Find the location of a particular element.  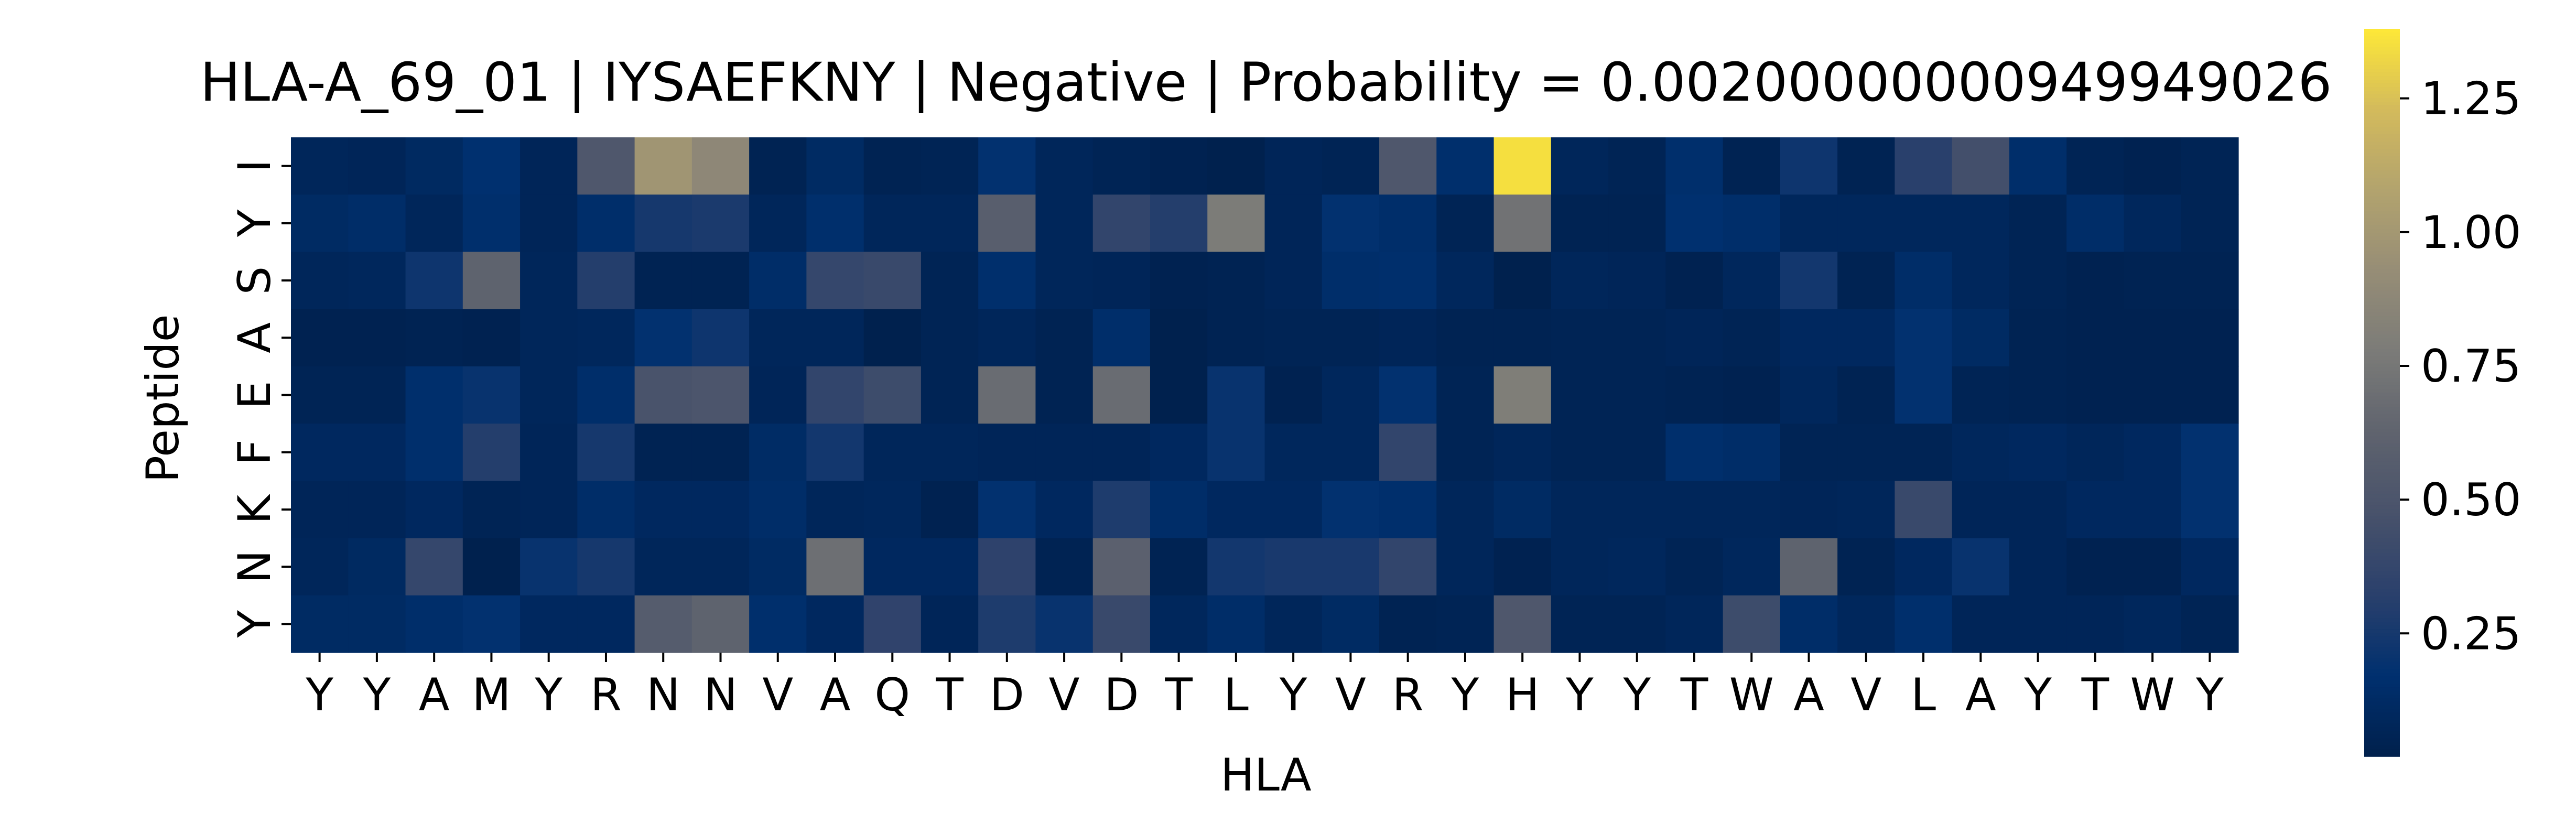

y-tick-label: Y is located at coordinates (255, 223).